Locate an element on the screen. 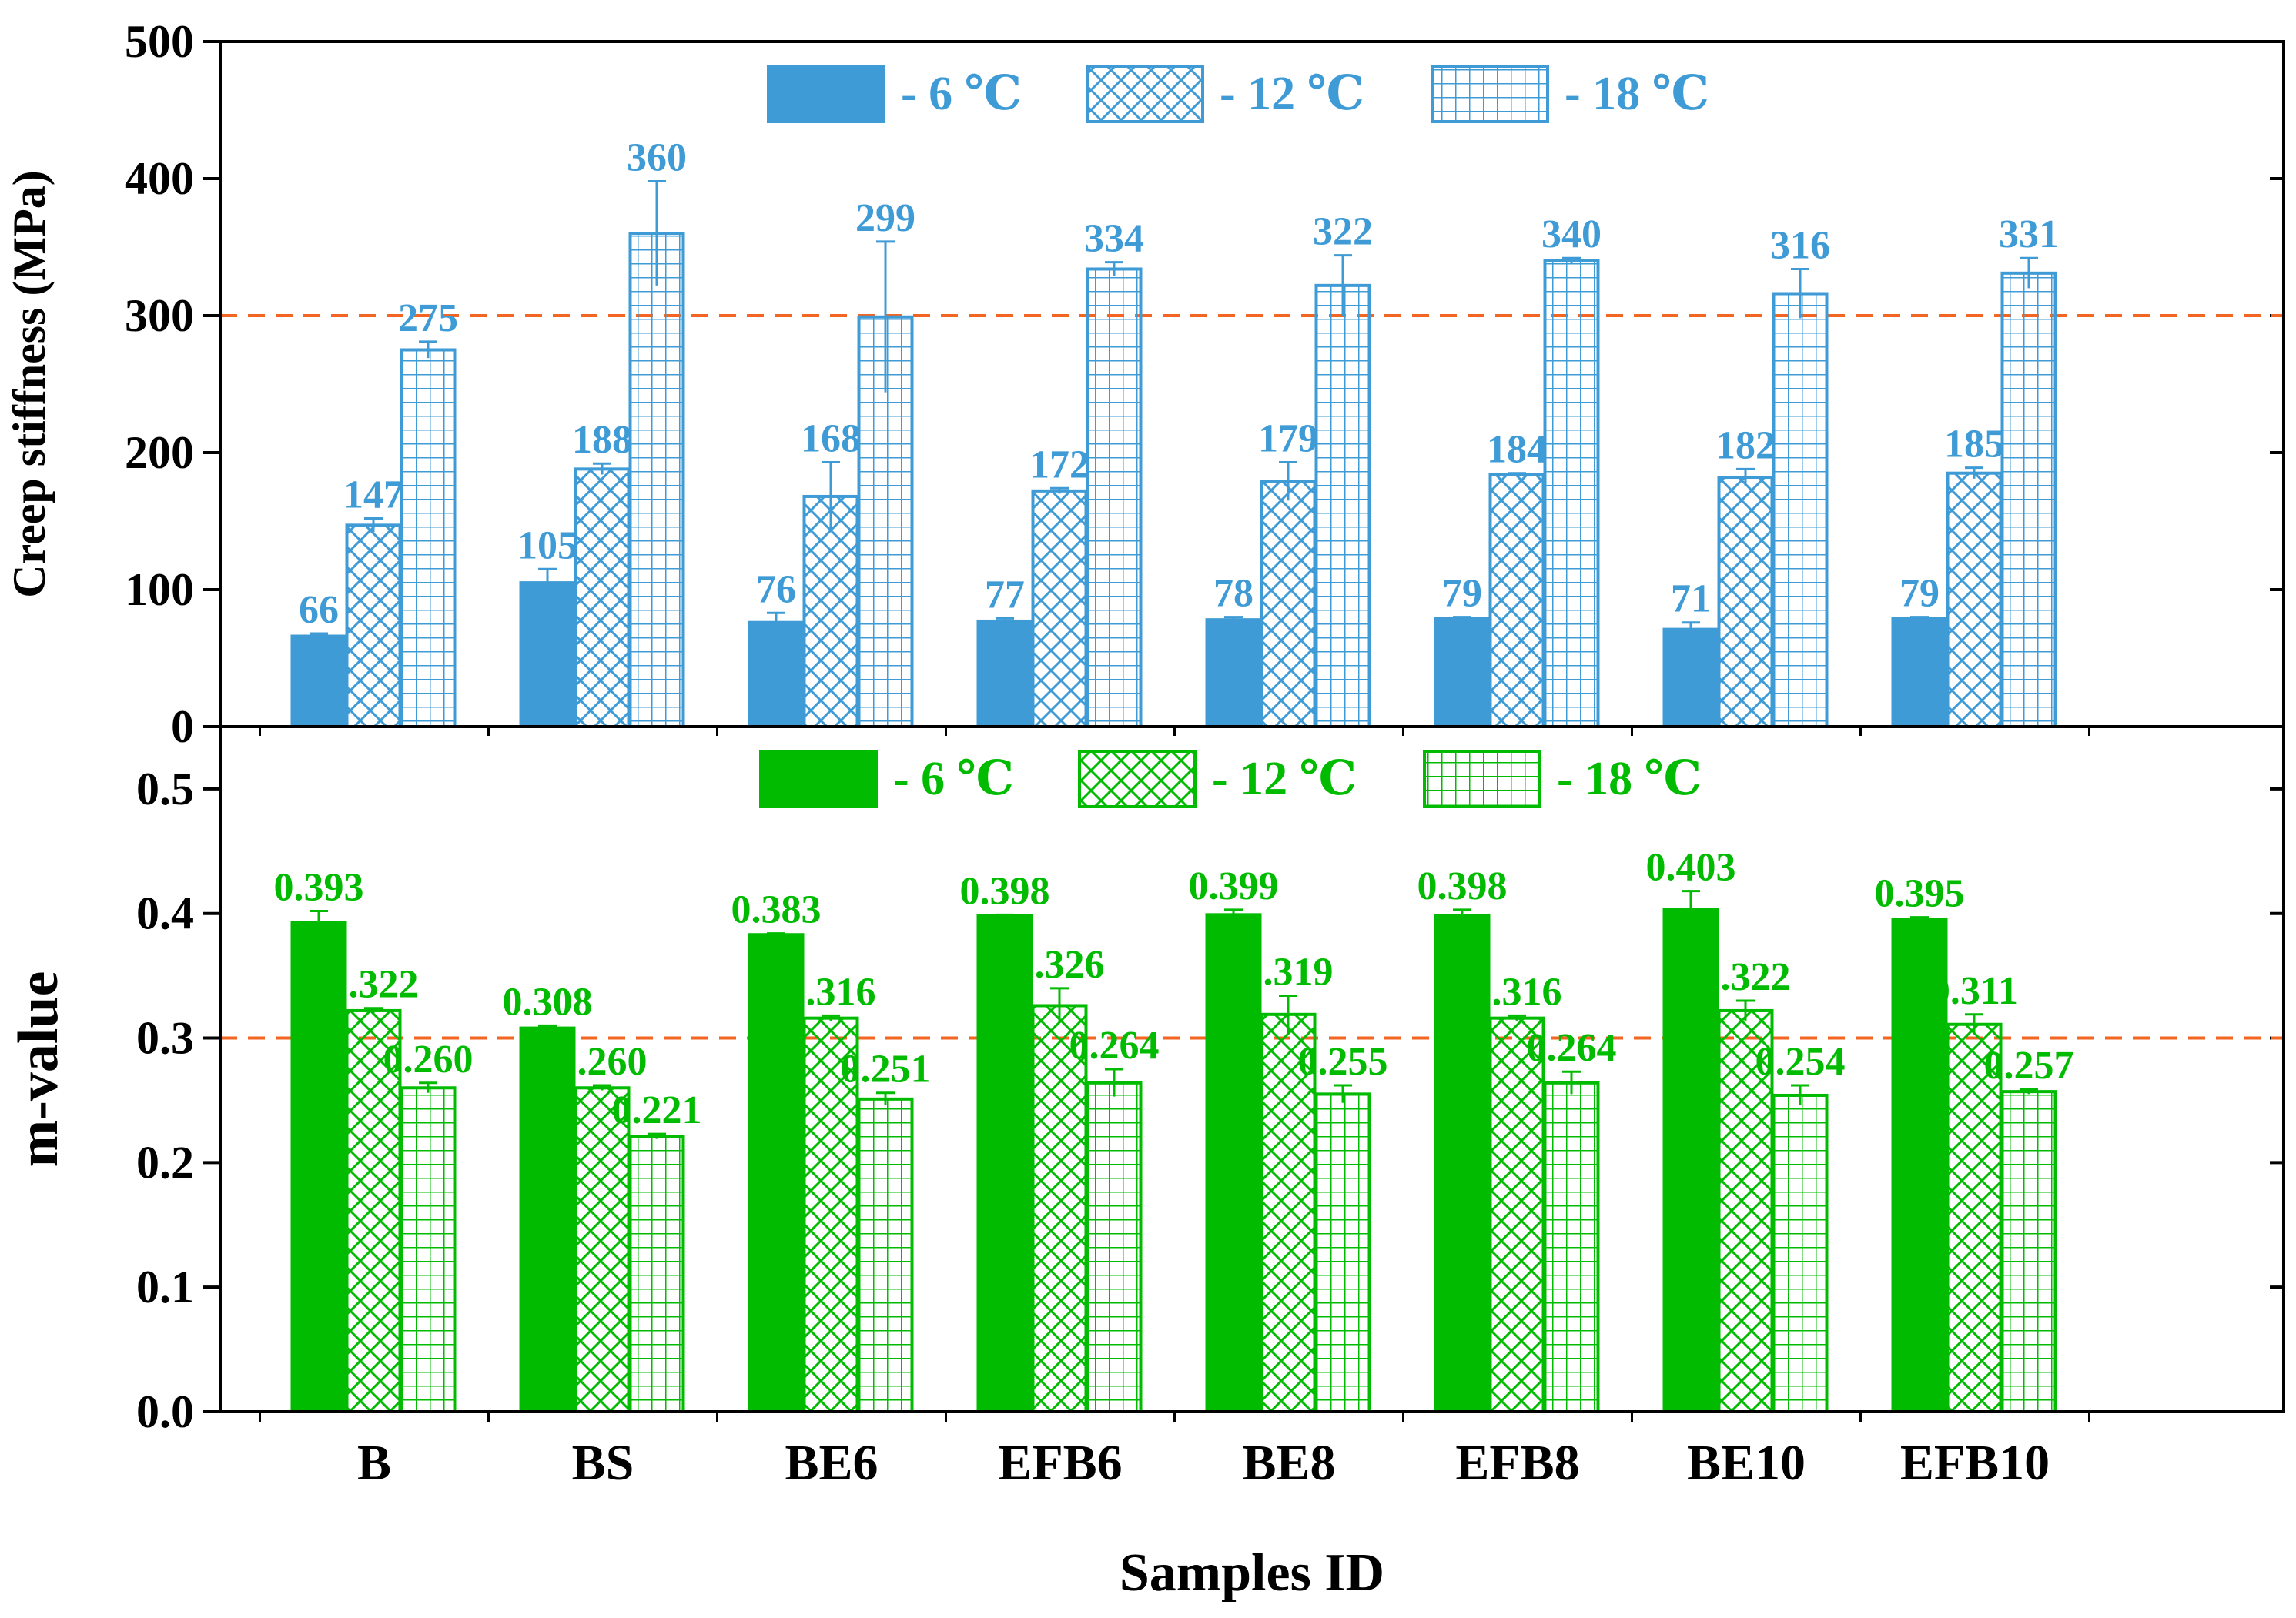  data-label: 0.383 is located at coordinates (776, 910).